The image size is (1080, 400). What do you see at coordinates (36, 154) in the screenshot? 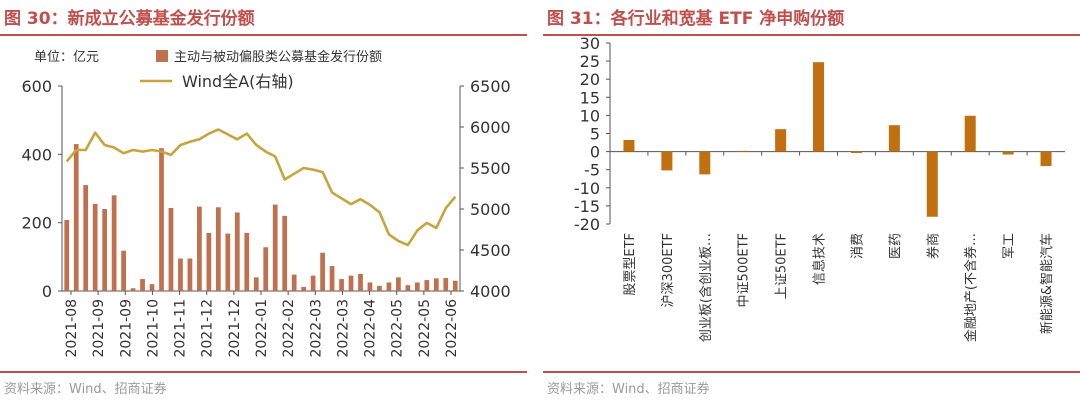
I see `y-tick-label: 400` at bounding box center [36, 154].